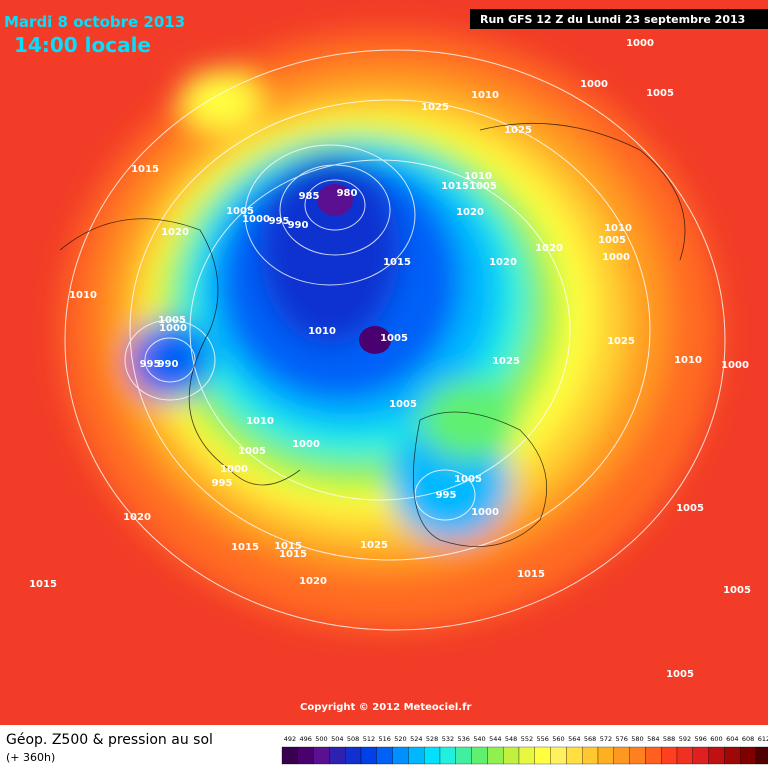 This screenshot has height=772, width=768. I want to click on colorbar-label: 492, so click(290, 739).